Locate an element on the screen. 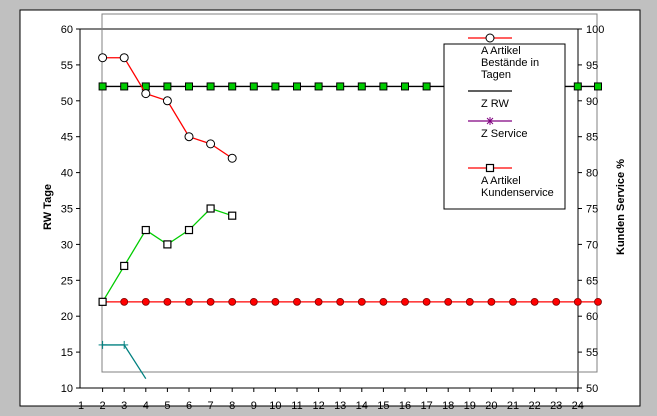  y-tick-label: 15 is located at coordinates (67, 353).